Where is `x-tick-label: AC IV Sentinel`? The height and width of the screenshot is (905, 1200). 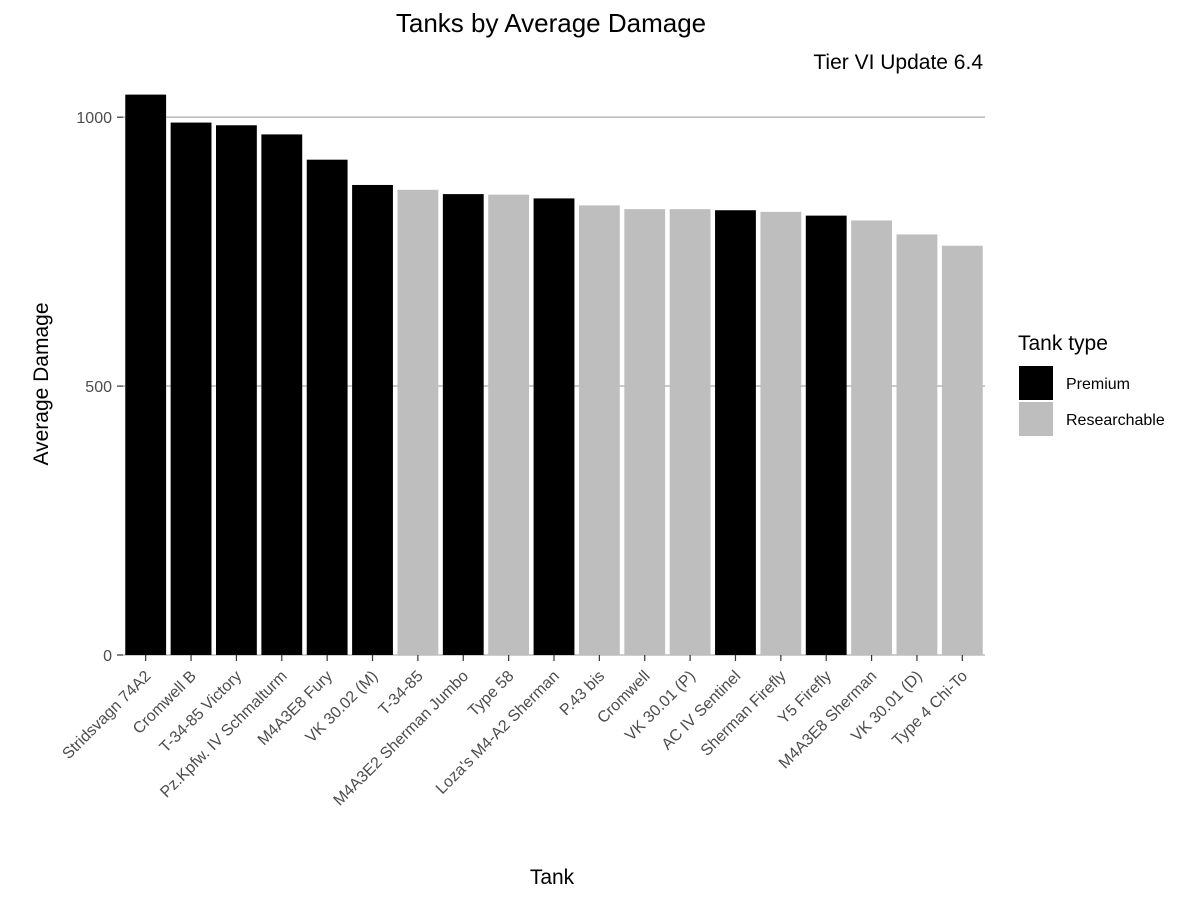
x-tick-label: AC IV Sentinel is located at coordinates (702, 711).